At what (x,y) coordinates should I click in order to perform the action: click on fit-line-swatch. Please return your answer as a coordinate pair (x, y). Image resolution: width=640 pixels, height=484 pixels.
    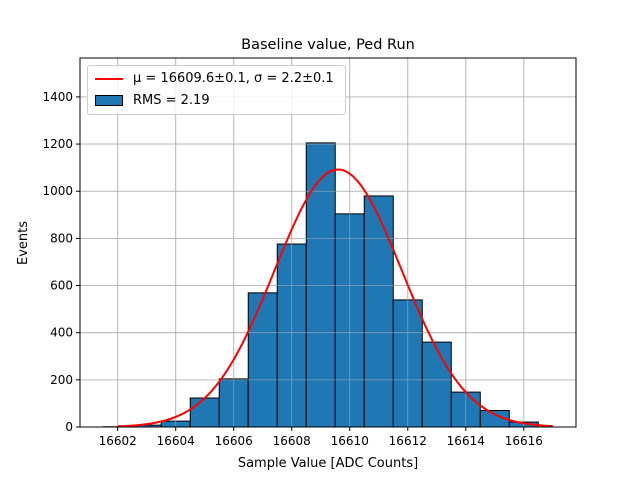
    Looking at the image, I should click on (109, 79).